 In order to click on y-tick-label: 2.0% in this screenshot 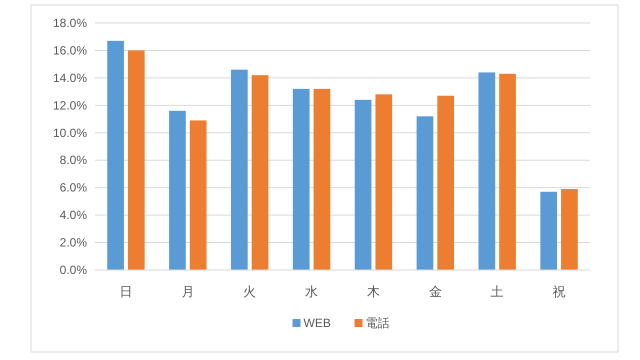, I will do `click(74, 243)`.